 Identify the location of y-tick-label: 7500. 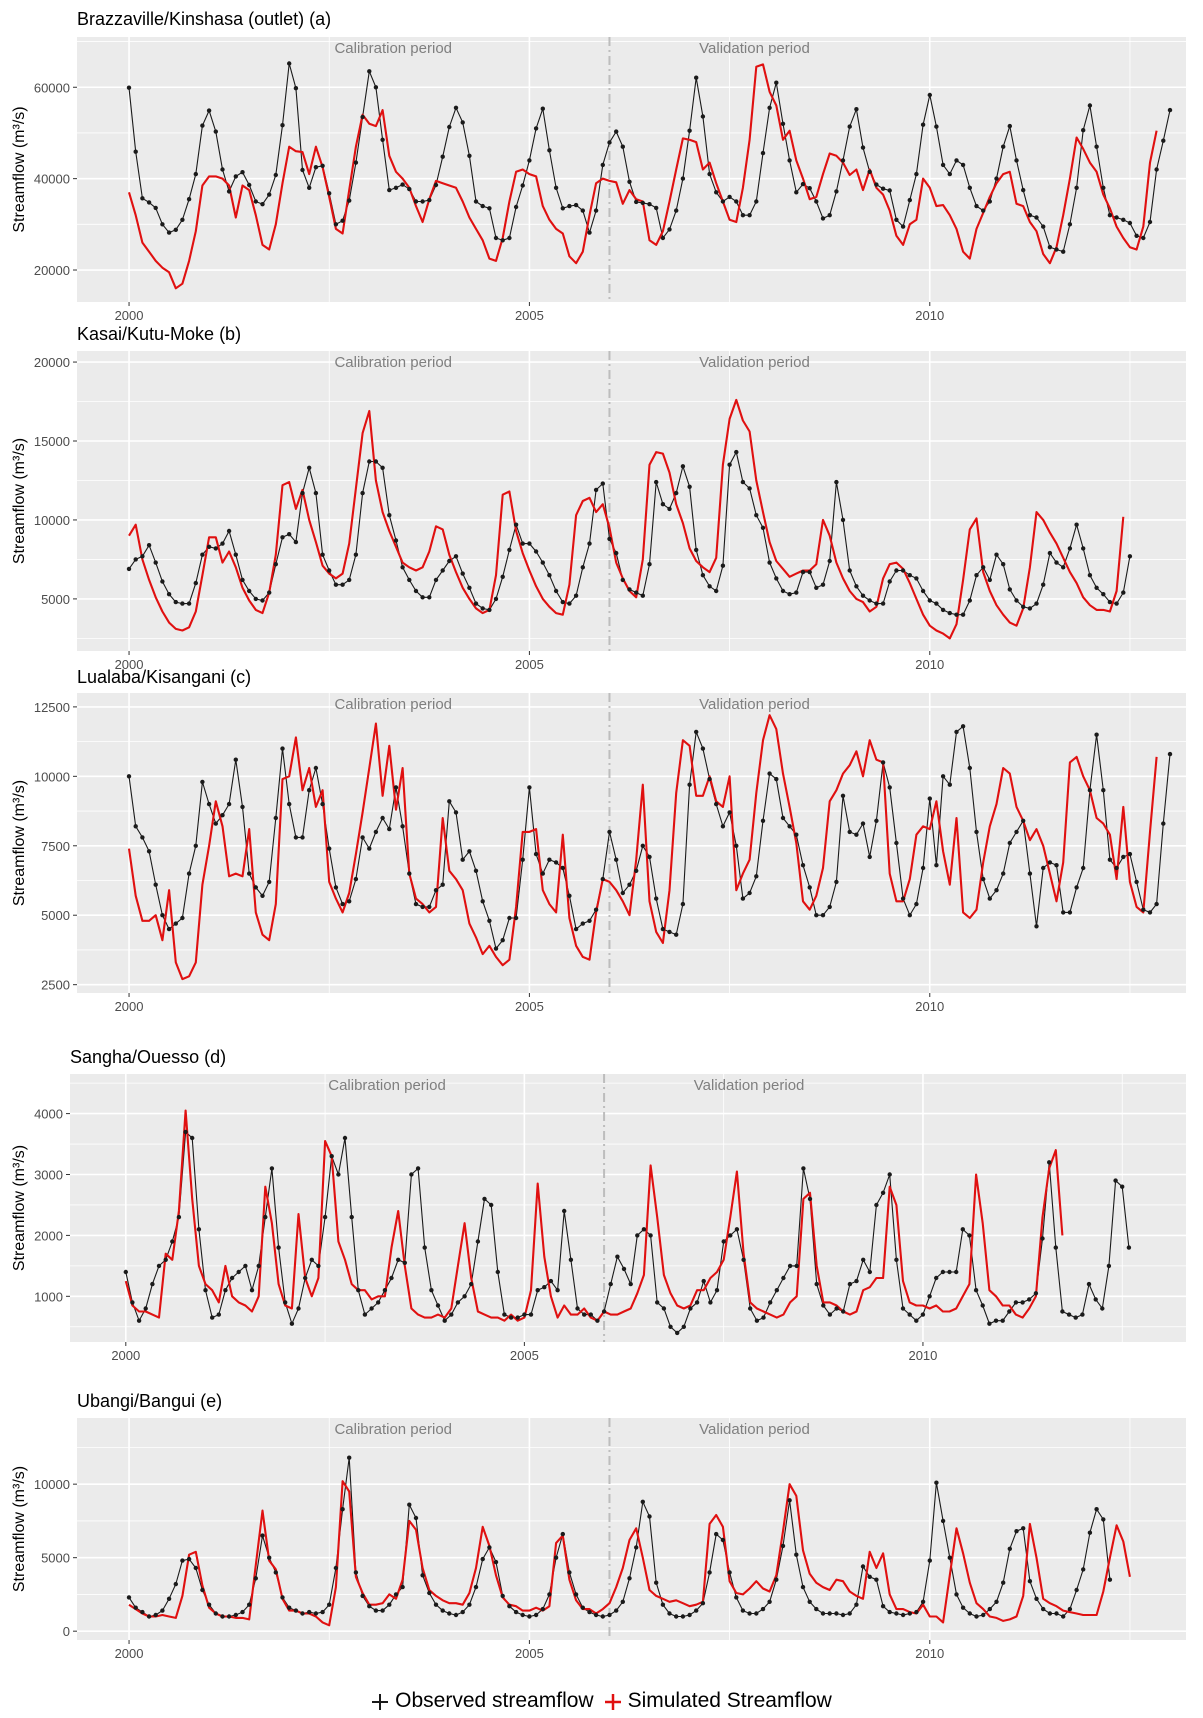
(55, 846).